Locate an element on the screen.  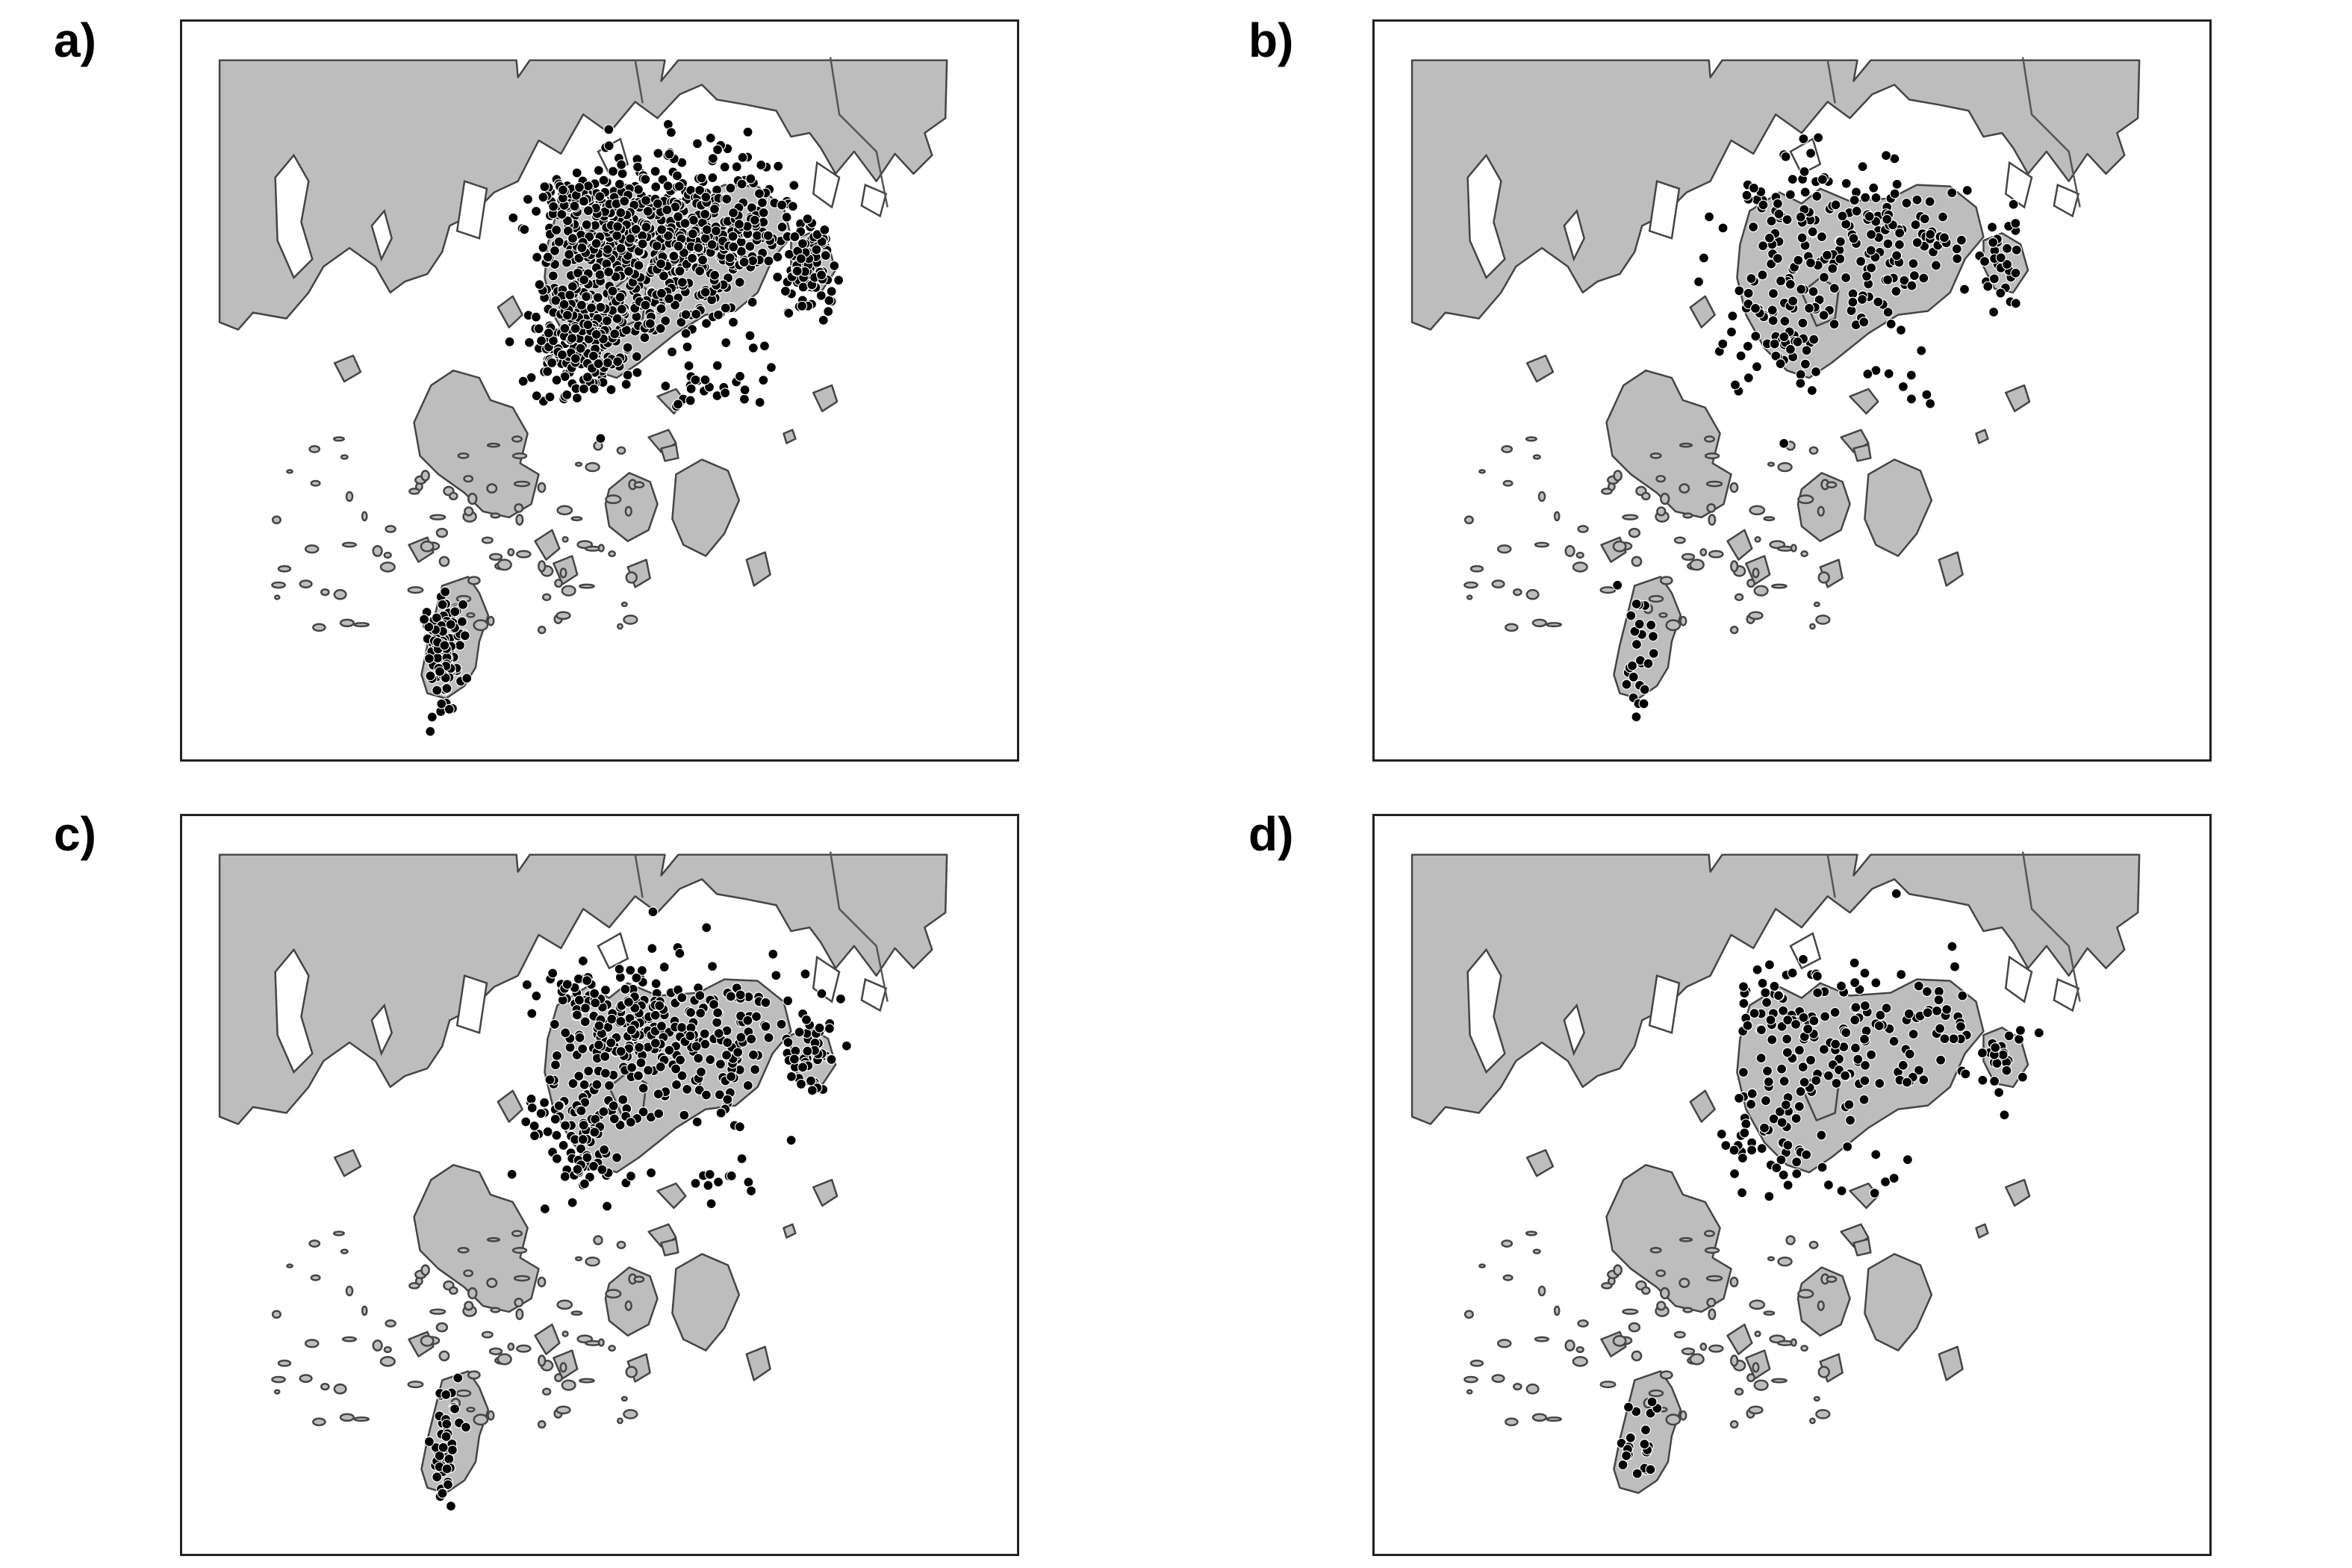
mainland-coast is located at coordinates (1775, 989).